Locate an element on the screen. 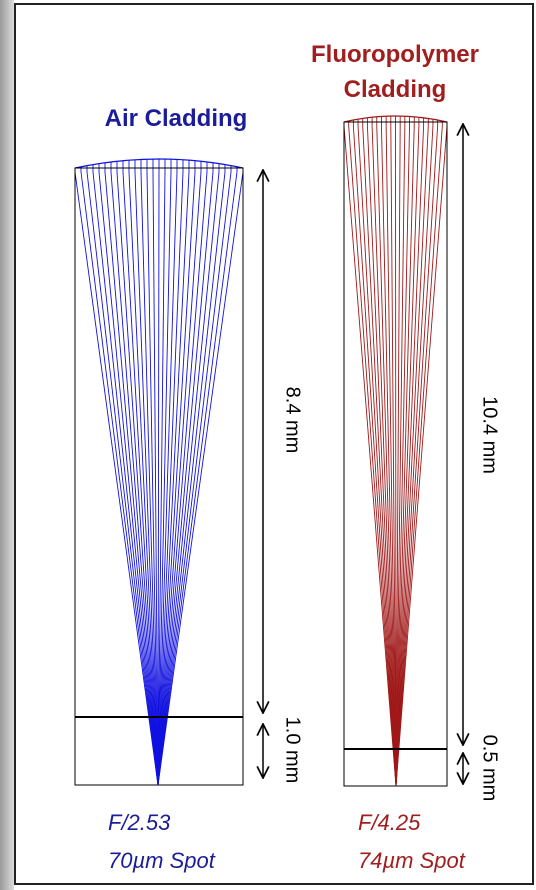 This screenshot has height=890, width=536. dimension-label: 0.5 mm is located at coordinates (490, 768).